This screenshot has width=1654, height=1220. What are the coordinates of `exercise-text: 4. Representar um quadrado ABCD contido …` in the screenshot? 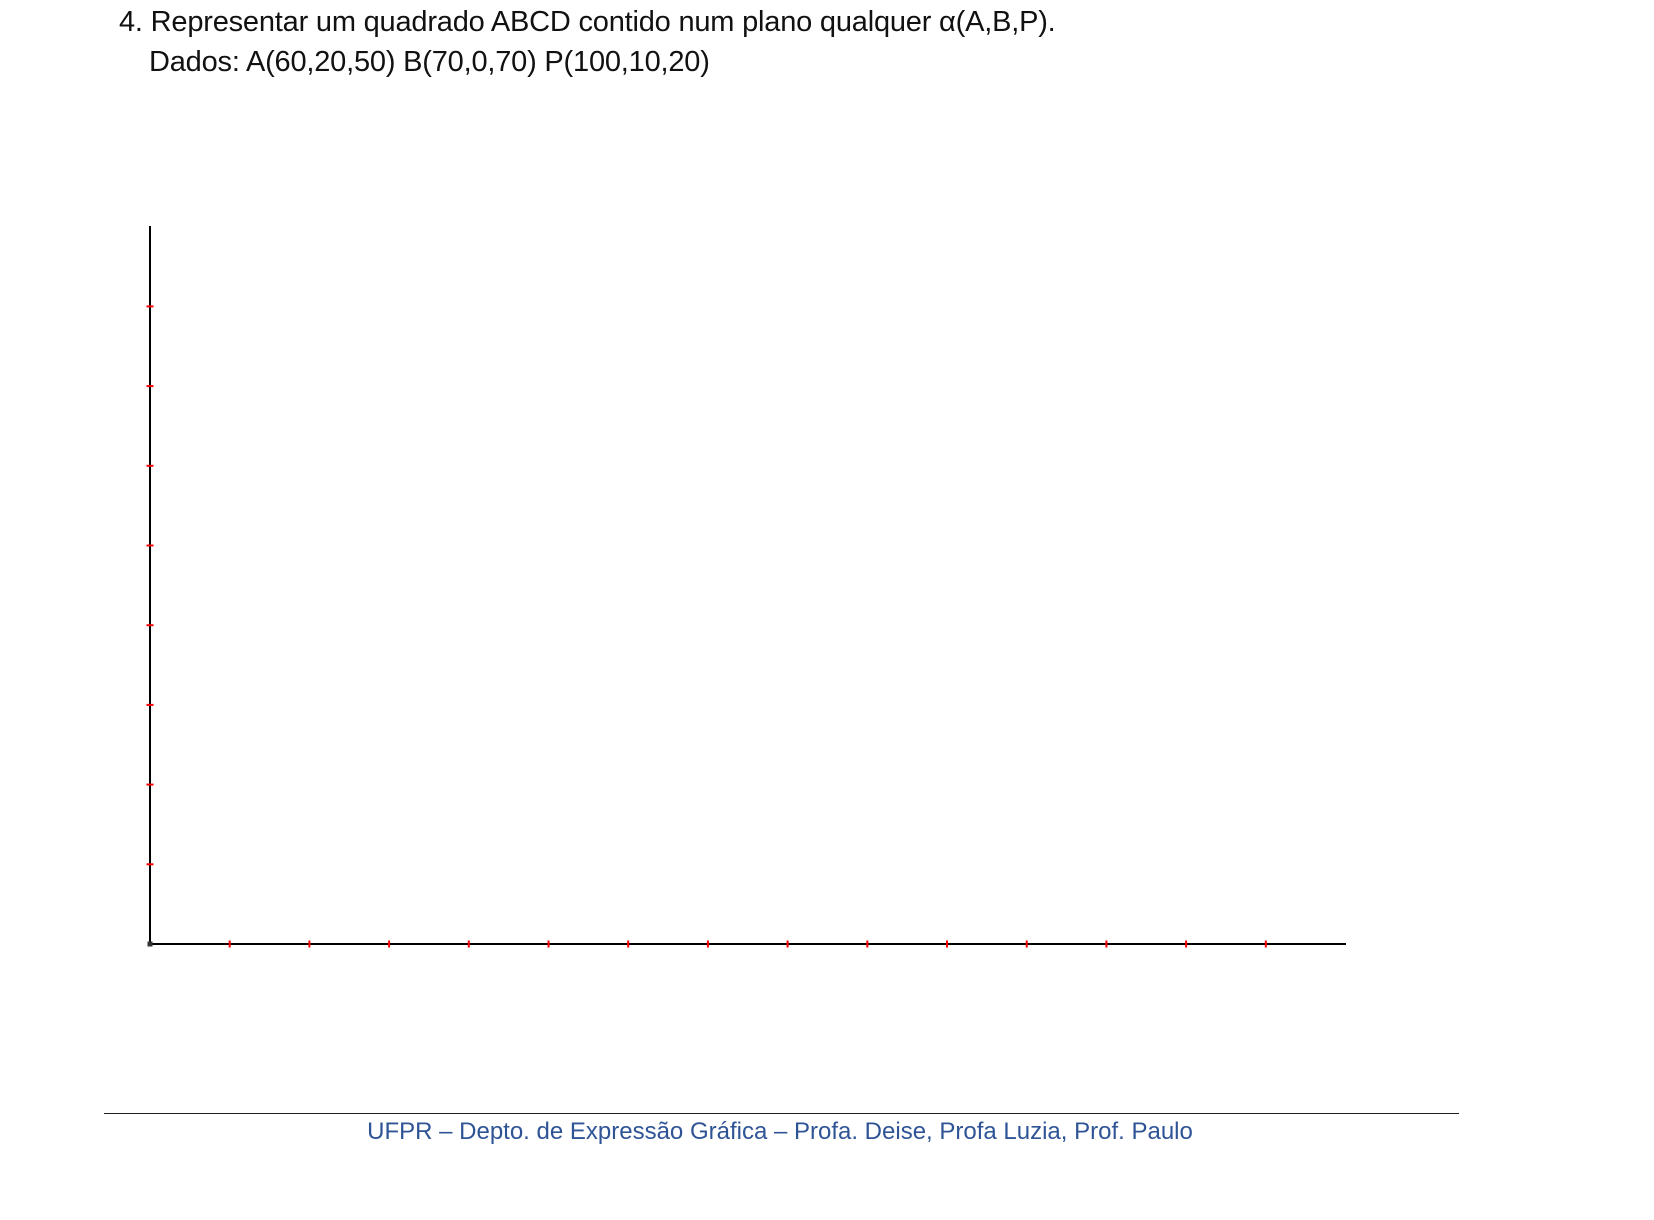 It's located at (587, 42).